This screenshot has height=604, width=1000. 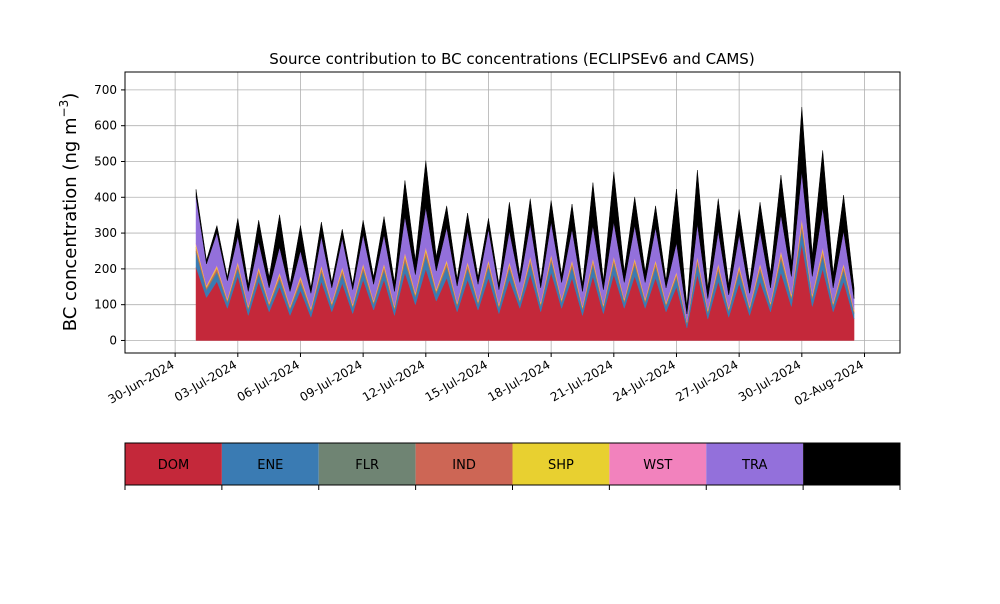 I want to click on colorbar-label: TRA, so click(x=754, y=465).